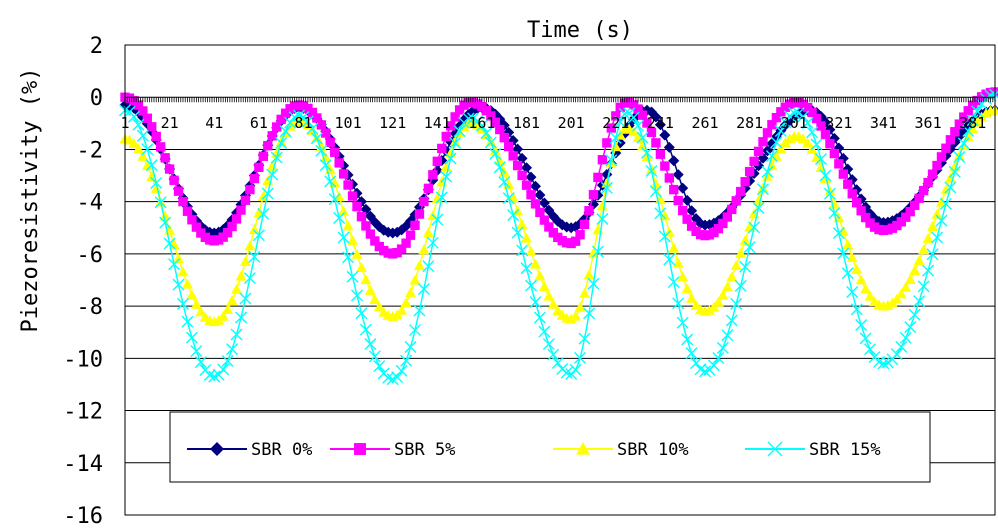  What do you see at coordinates (214, 123) in the screenshot?
I see `x-tick-label: 41` at bounding box center [214, 123].